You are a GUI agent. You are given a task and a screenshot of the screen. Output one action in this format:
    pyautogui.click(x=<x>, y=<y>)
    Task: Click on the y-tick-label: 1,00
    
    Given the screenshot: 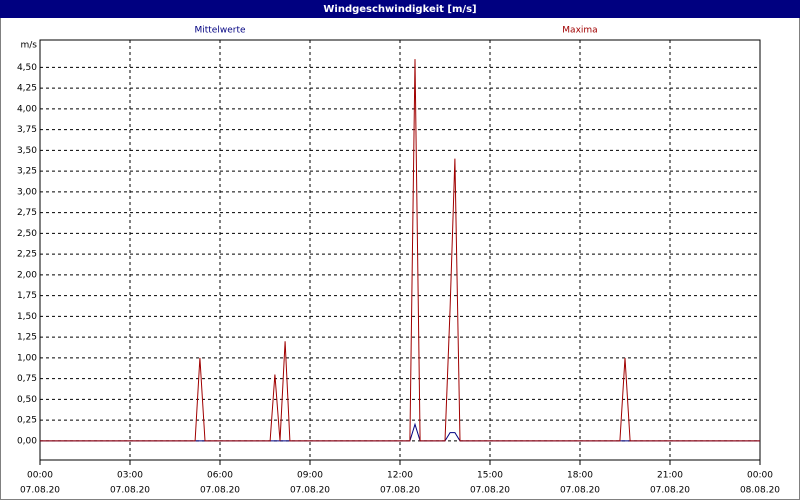 What is the action you would take?
    pyautogui.click(x=27, y=358)
    